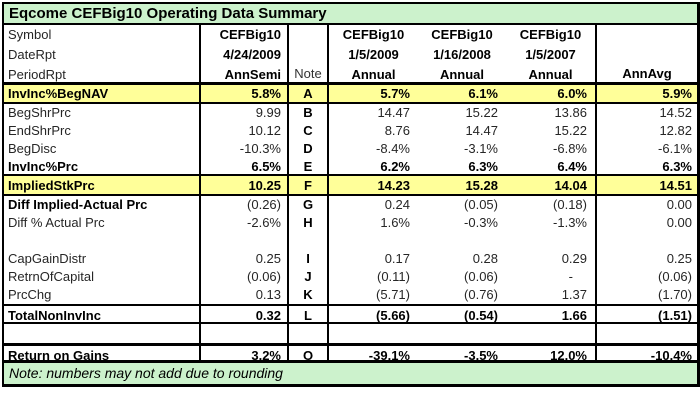  I want to click on header-column-2009: CEFBig10 1/5/2009 Annual, so click(373, 53).